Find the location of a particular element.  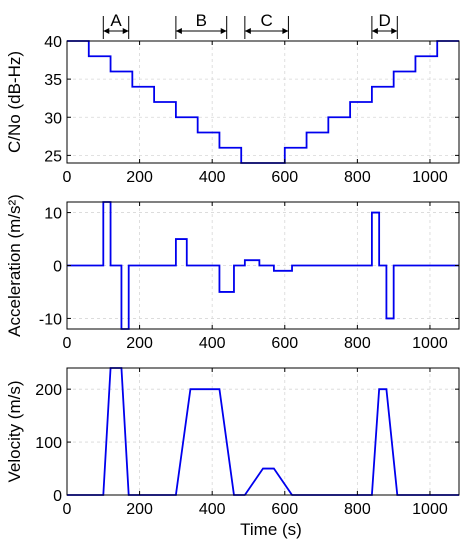

x-axis-label: Time (s) is located at coordinates (271, 529).